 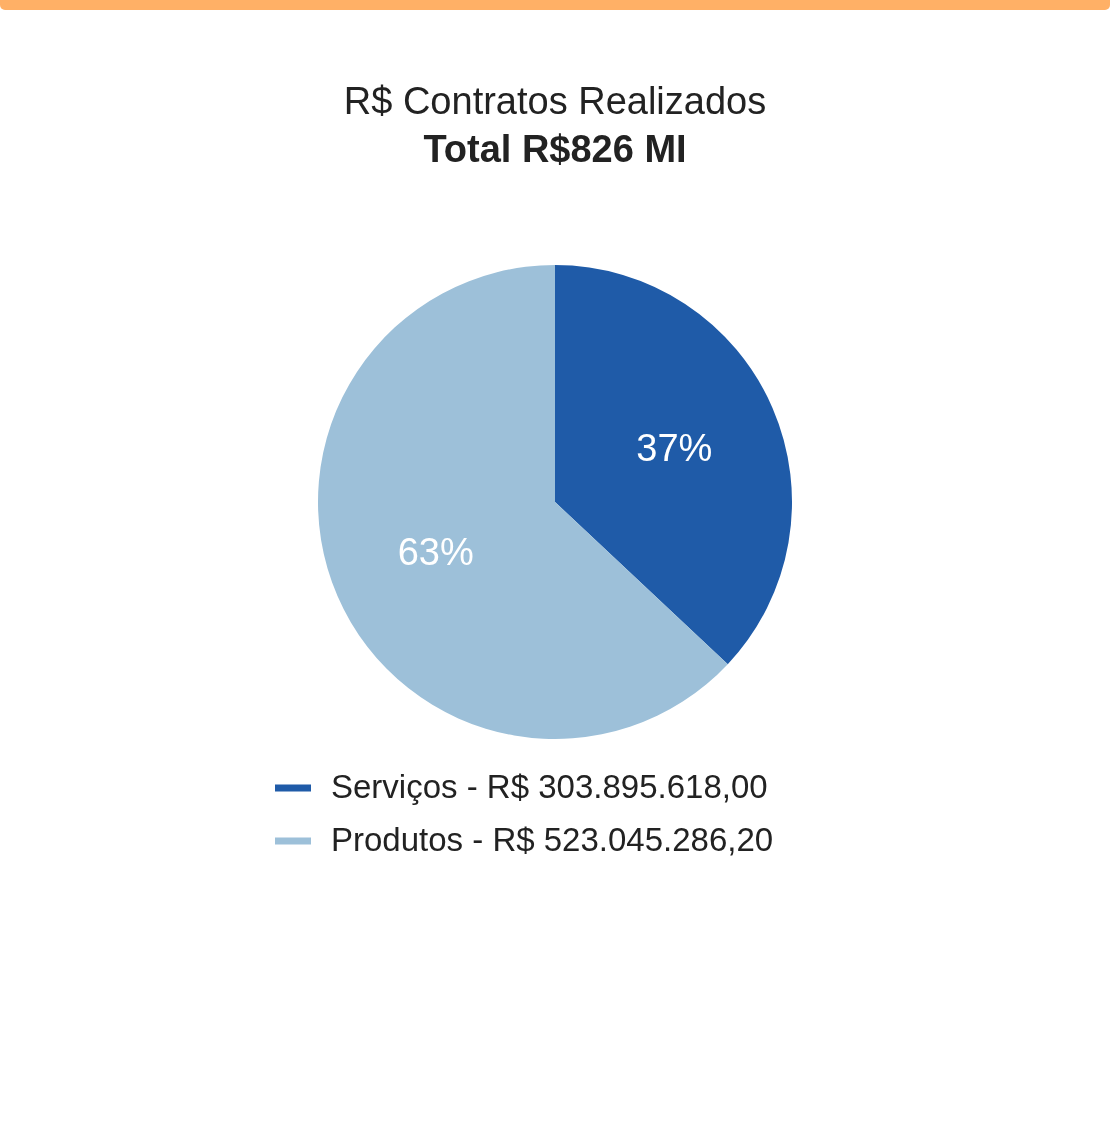 I want to click on chart-title: R$ Contratos Realizados, so click(x=555, y=101).